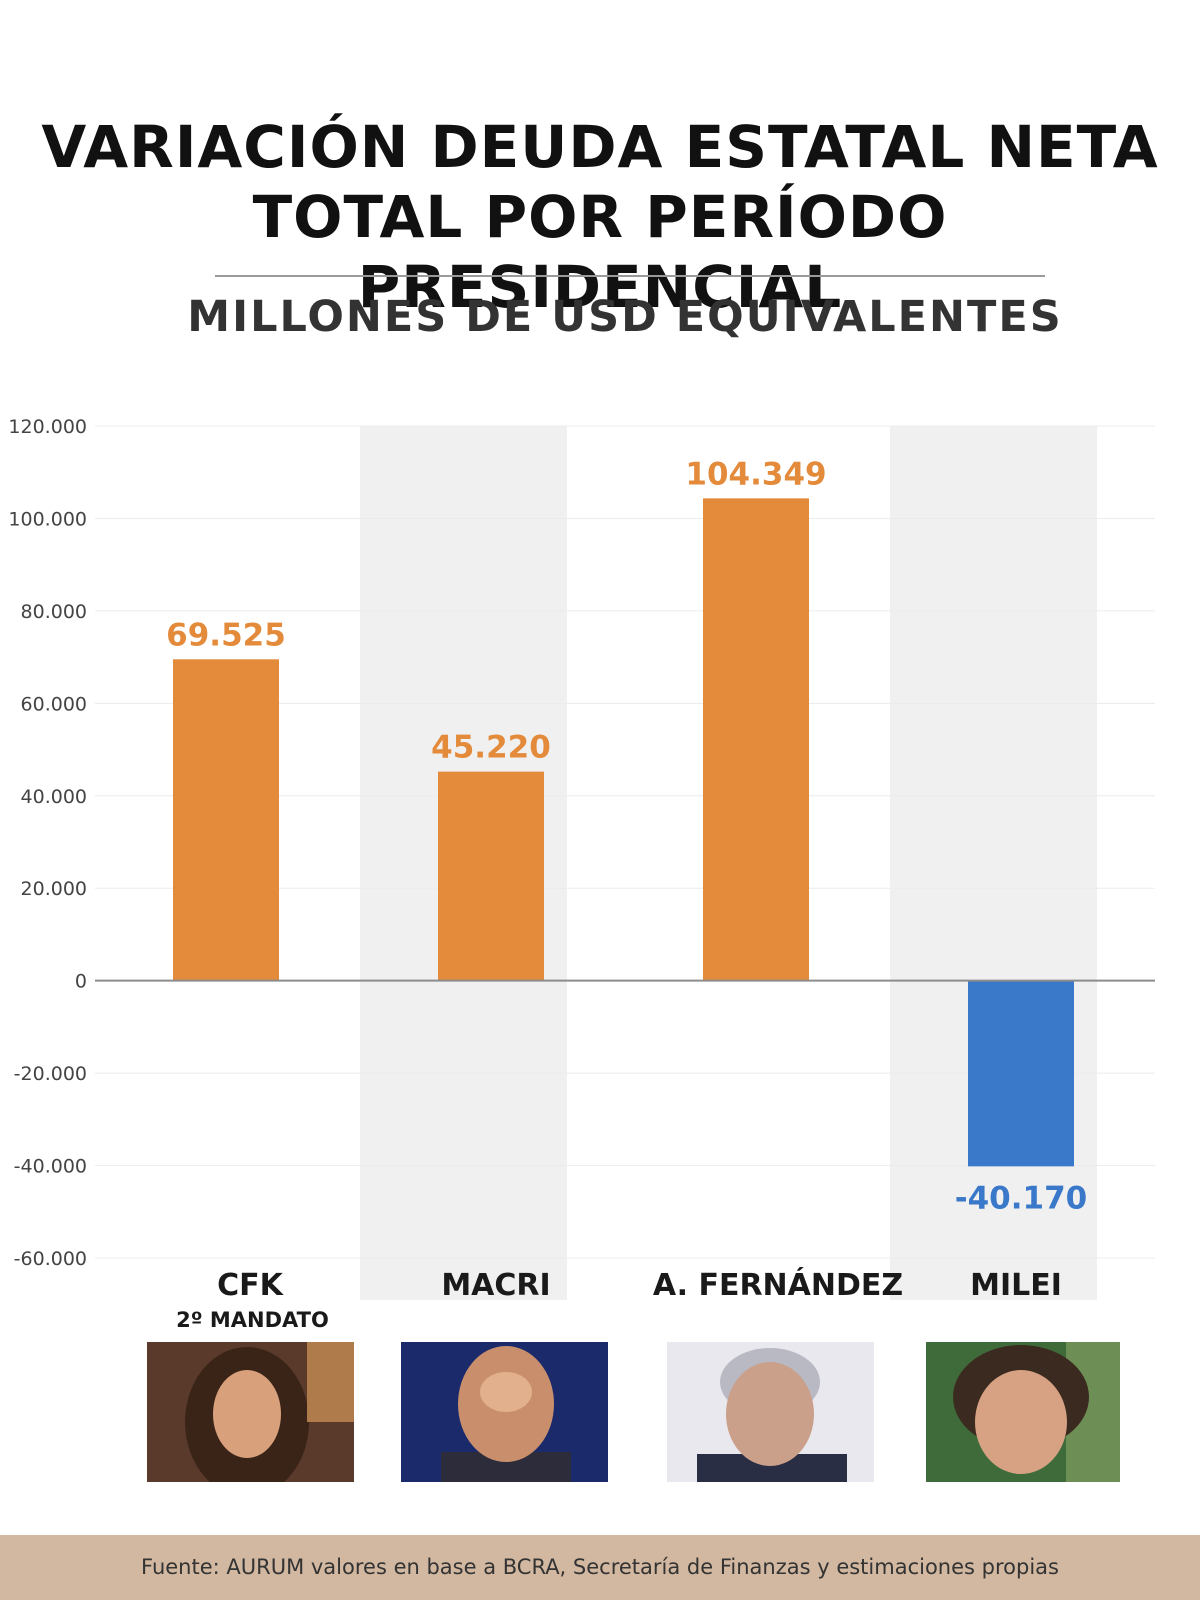  I want to click on data-label: 69.525, so click(226, 635).